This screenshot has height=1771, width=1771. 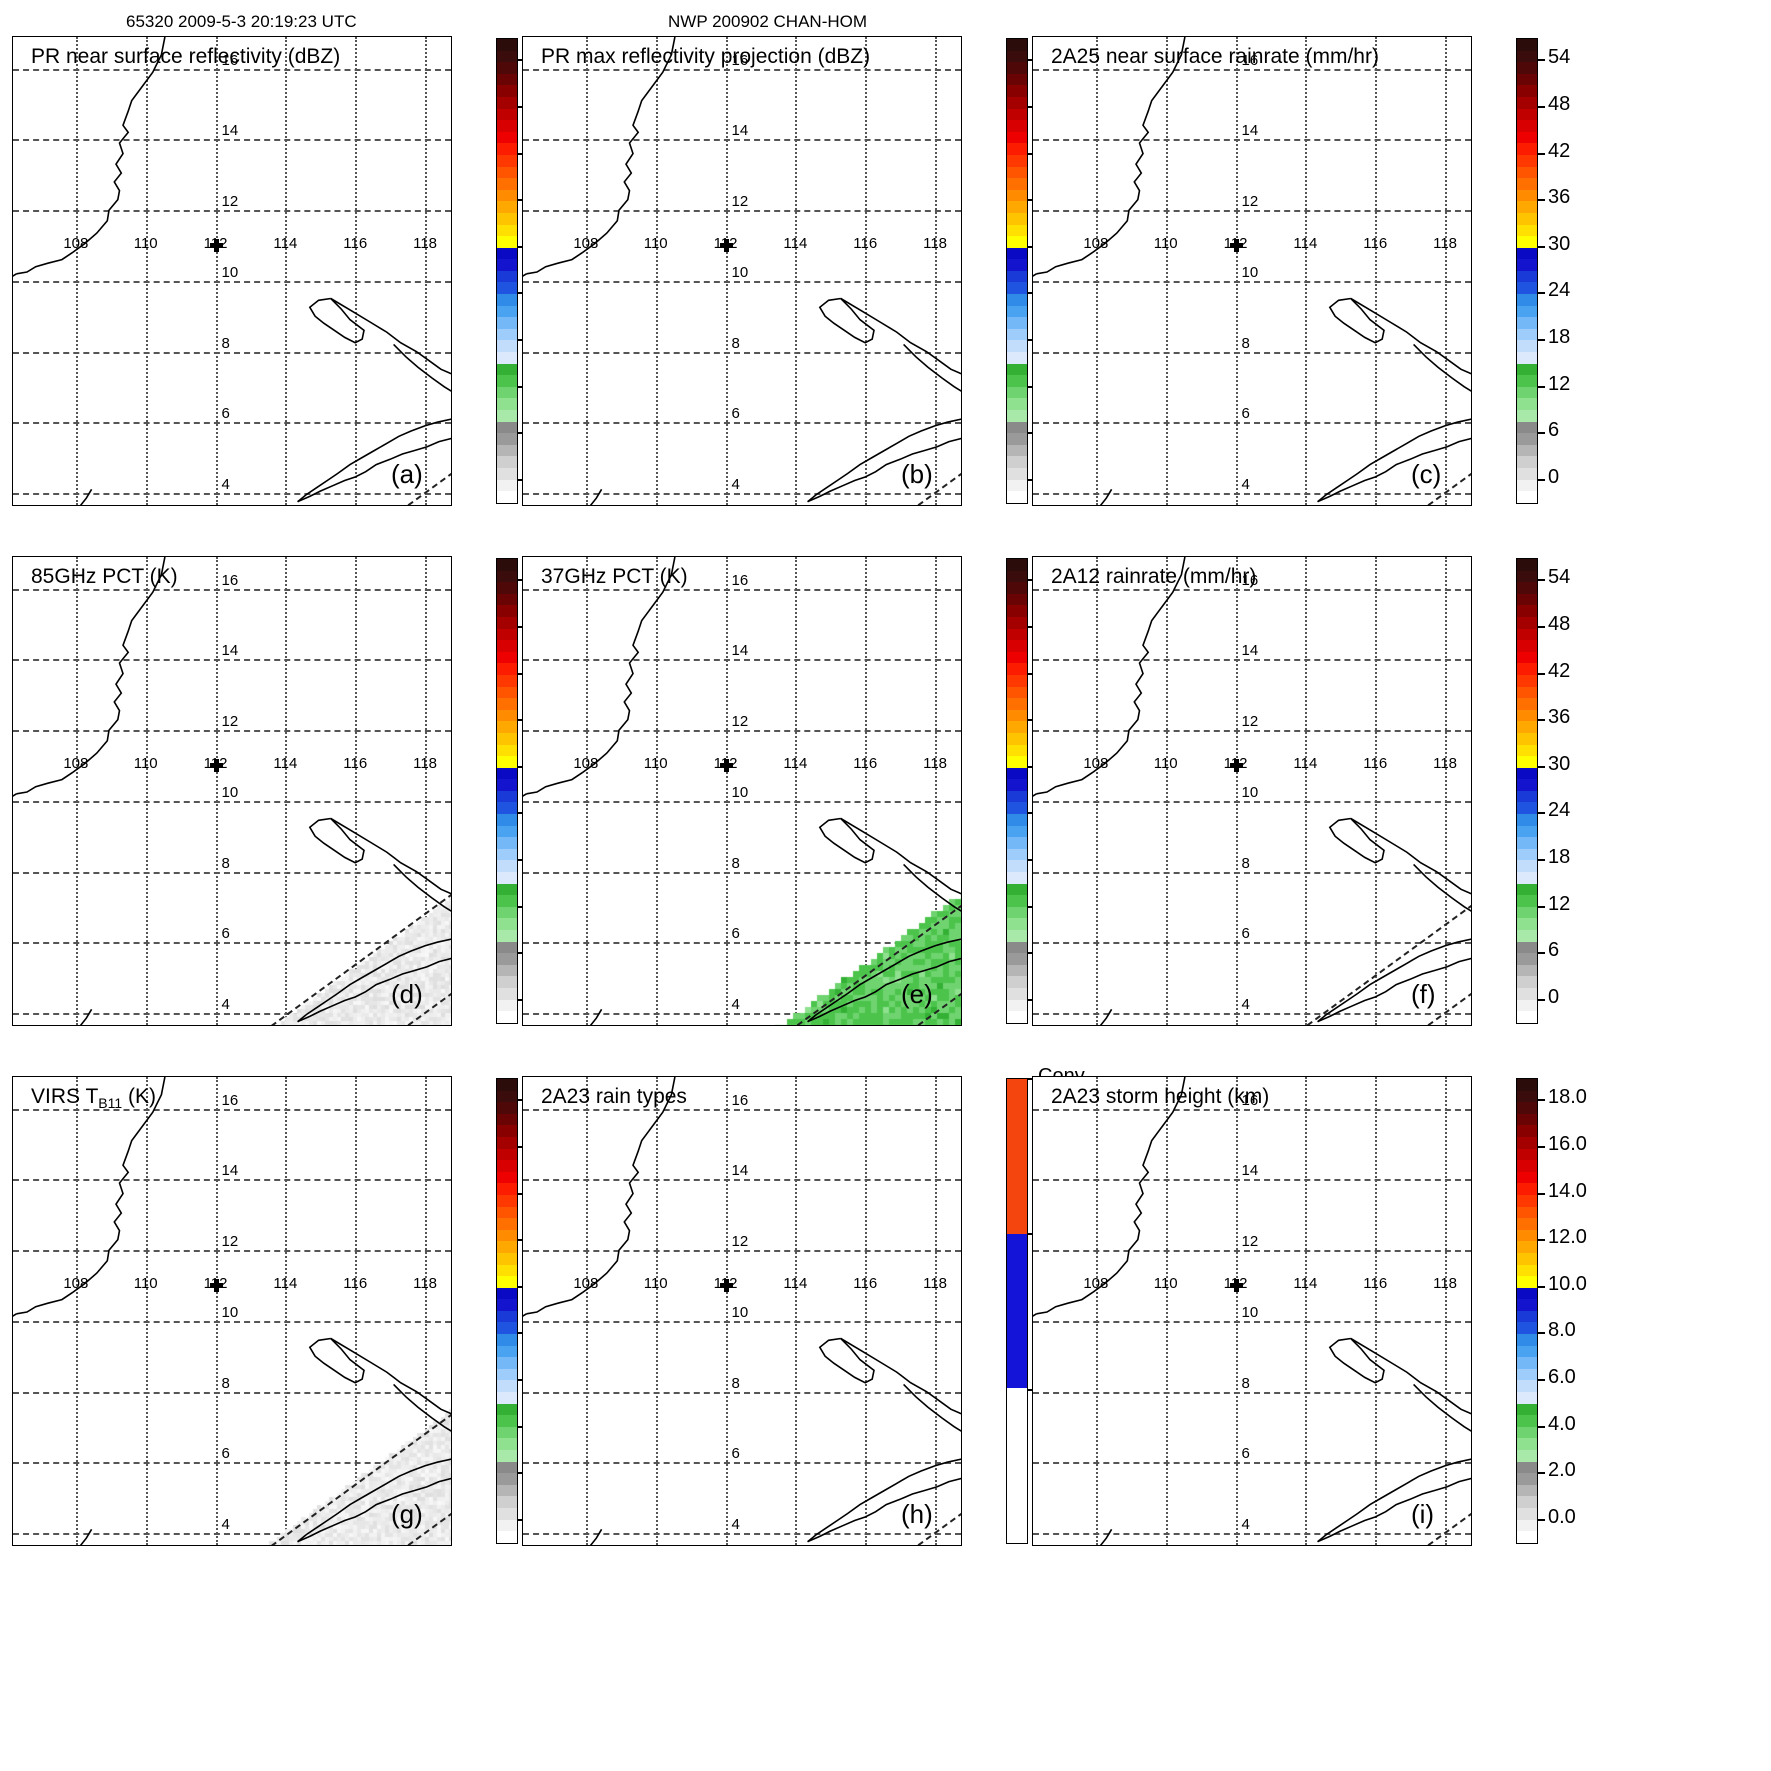 What do you see at coordinates (407, 1514) in the screenshot?
I see `panel-label-g: (g)` at bounding box center [407, 1514].